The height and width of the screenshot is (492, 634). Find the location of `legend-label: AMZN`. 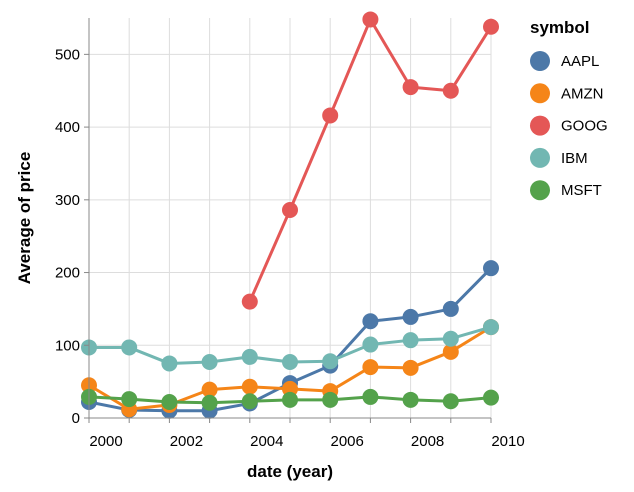

legend-label: AMZN is located at coordinates (582, 93).